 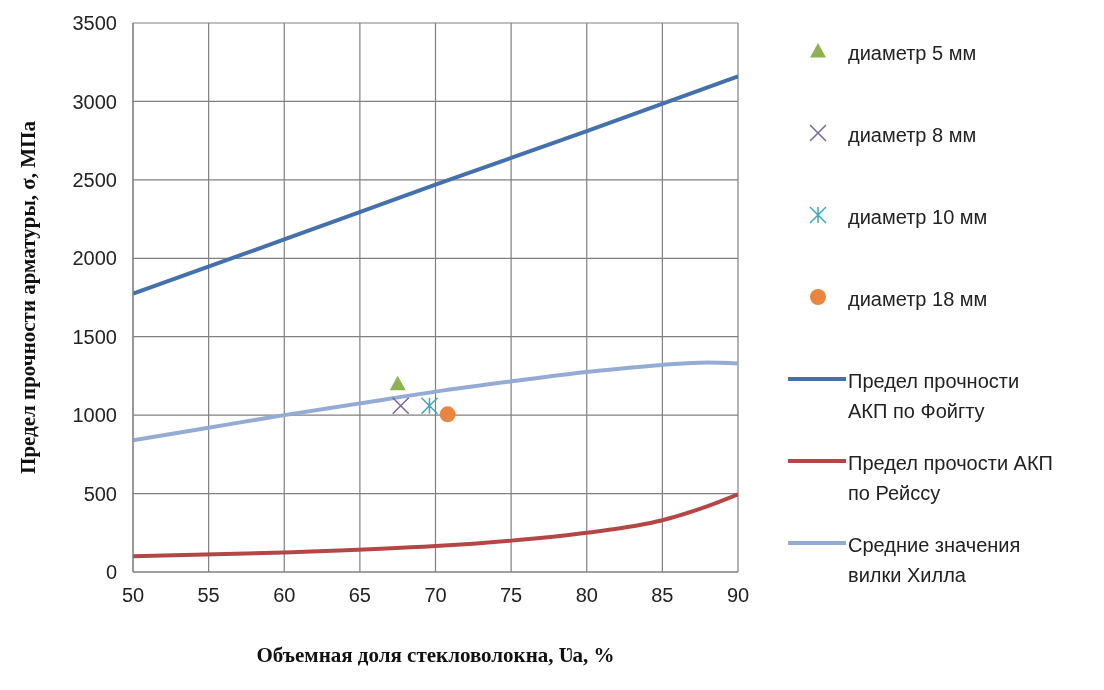 I want to click on x-axis-title: Объемная доля стекловолокна, Ʋa, %, so click(x=435, y=655).